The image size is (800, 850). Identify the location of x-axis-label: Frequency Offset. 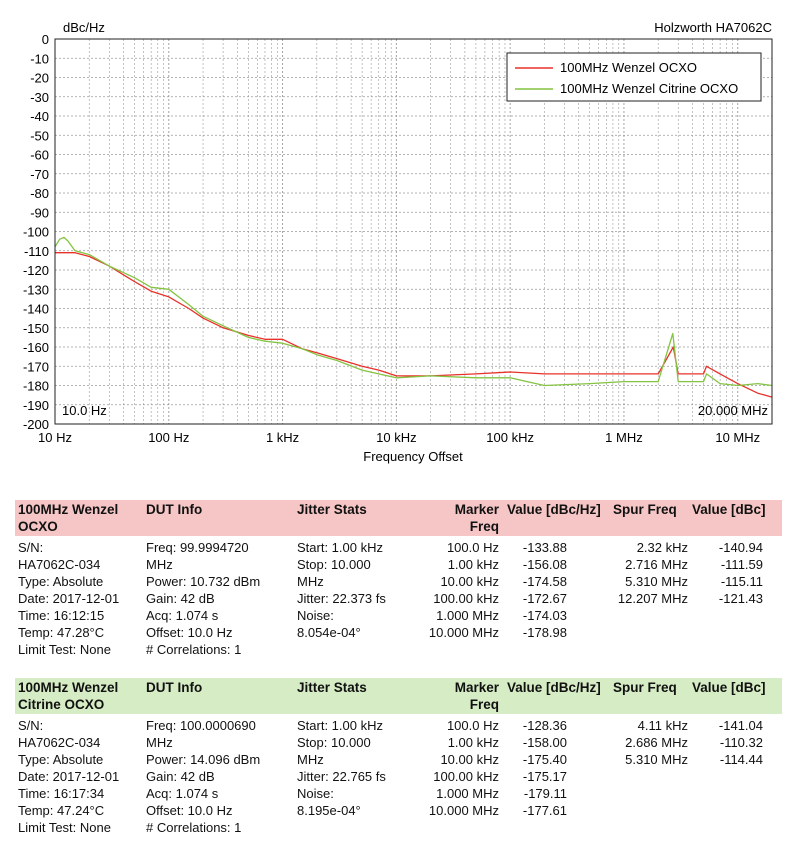
(413, 456).